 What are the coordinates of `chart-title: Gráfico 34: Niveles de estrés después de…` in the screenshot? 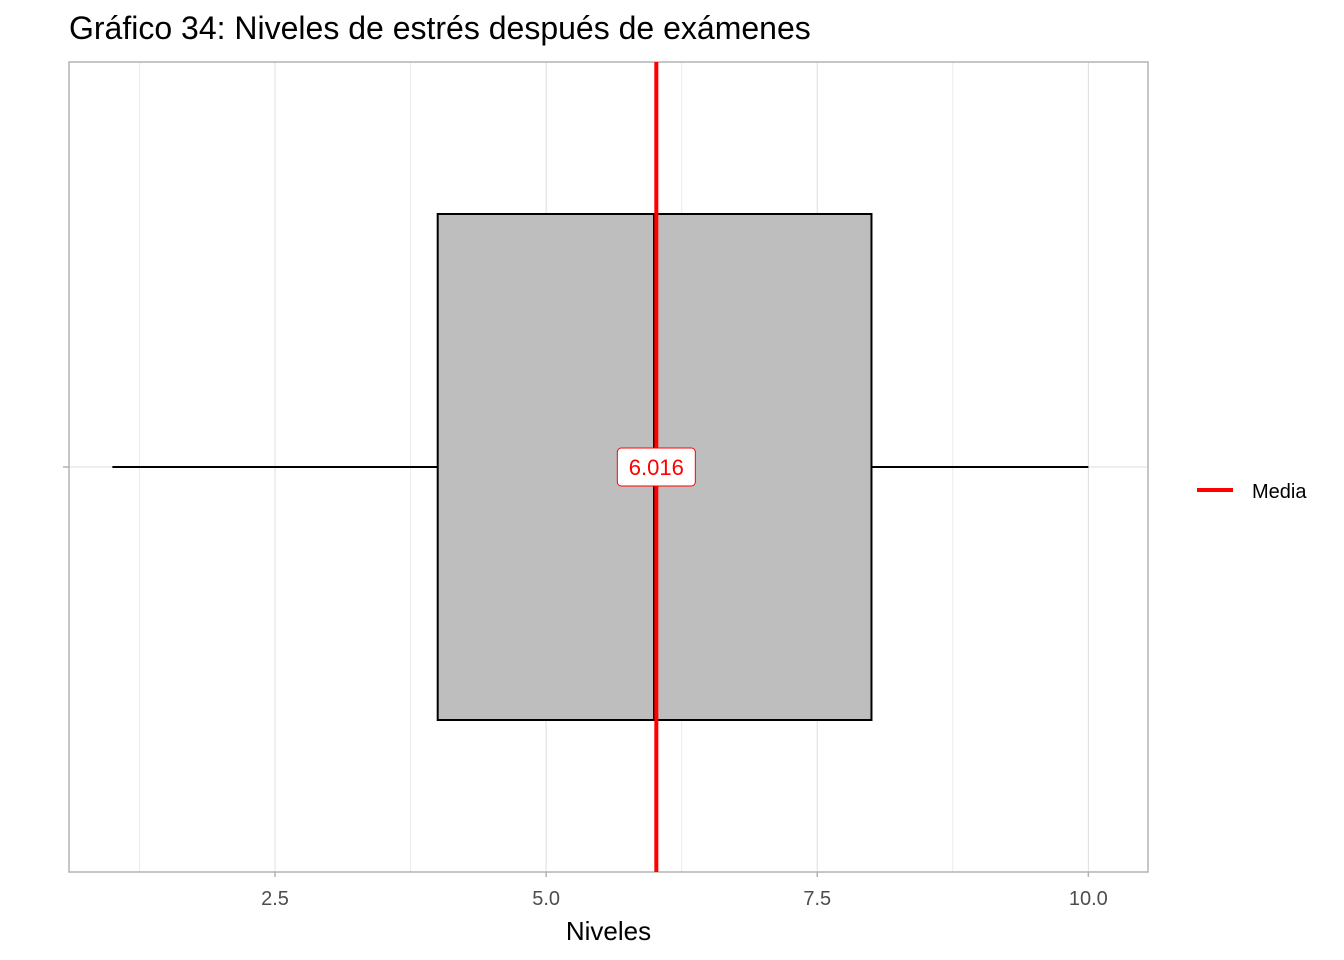 It's located at (440, 28).